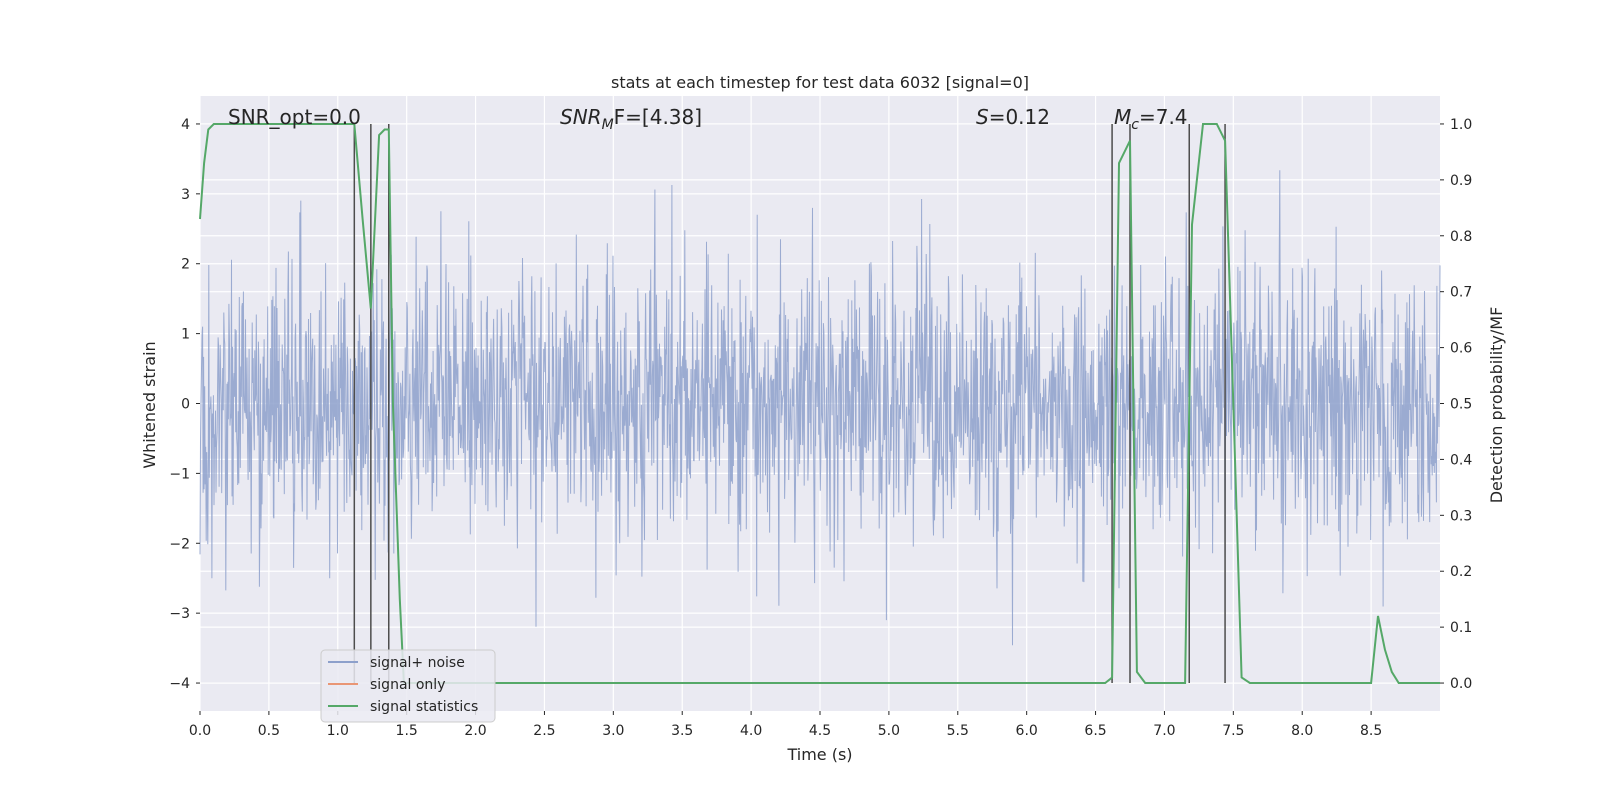 The height and width of the screenshot is (800, 1600). Describe the element at coordinates (417, 663) in the screenshot. I see `legend-label-signal-noise: signal+ noise` at that location.